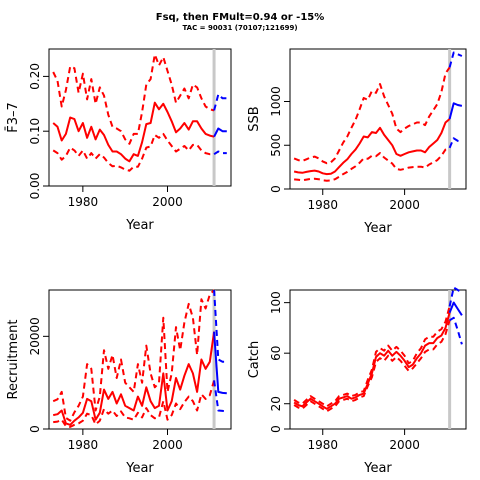 The image size is (480, 480). What do you see at coordinates (35, 186) in the screenshot?
I see `y-tick-label: 0.00` at bounding box center [35, 186].